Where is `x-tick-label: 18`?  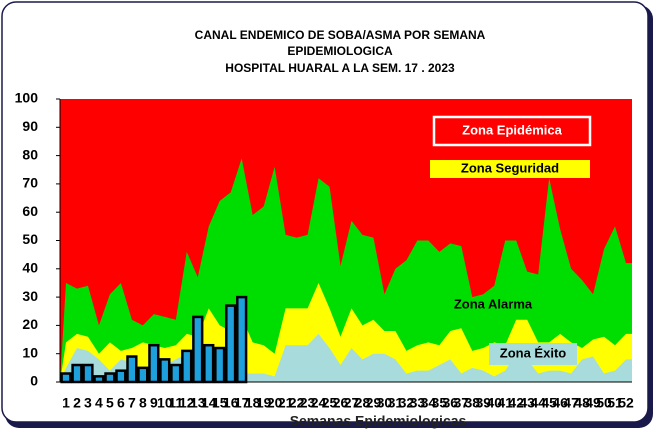 x-tick-label: 18 is located at coordinates (253, 403).